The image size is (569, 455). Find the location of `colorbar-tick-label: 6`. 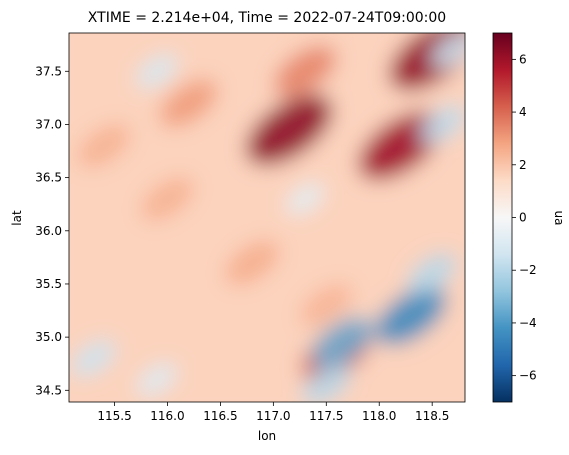

colorbar-tick-label: 6 is located at coordinates (523, 59).